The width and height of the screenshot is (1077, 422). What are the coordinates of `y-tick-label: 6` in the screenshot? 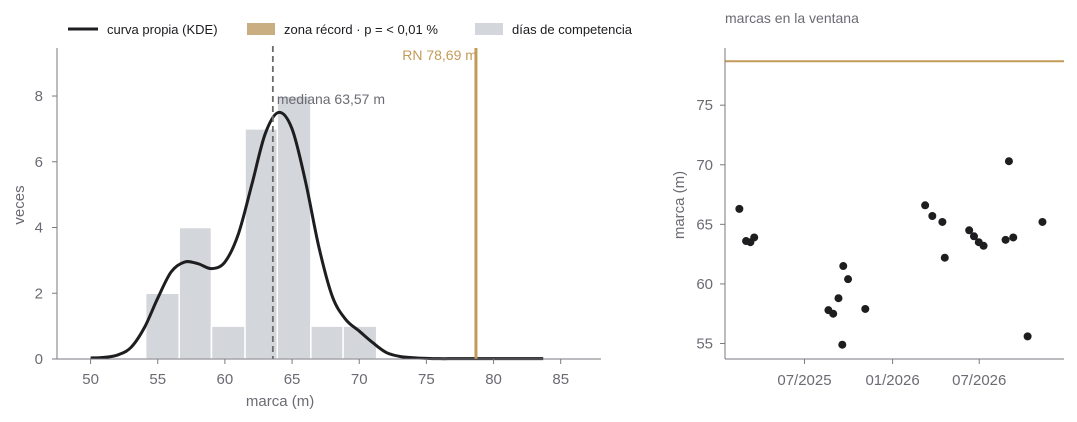 It's located at (39, 162).